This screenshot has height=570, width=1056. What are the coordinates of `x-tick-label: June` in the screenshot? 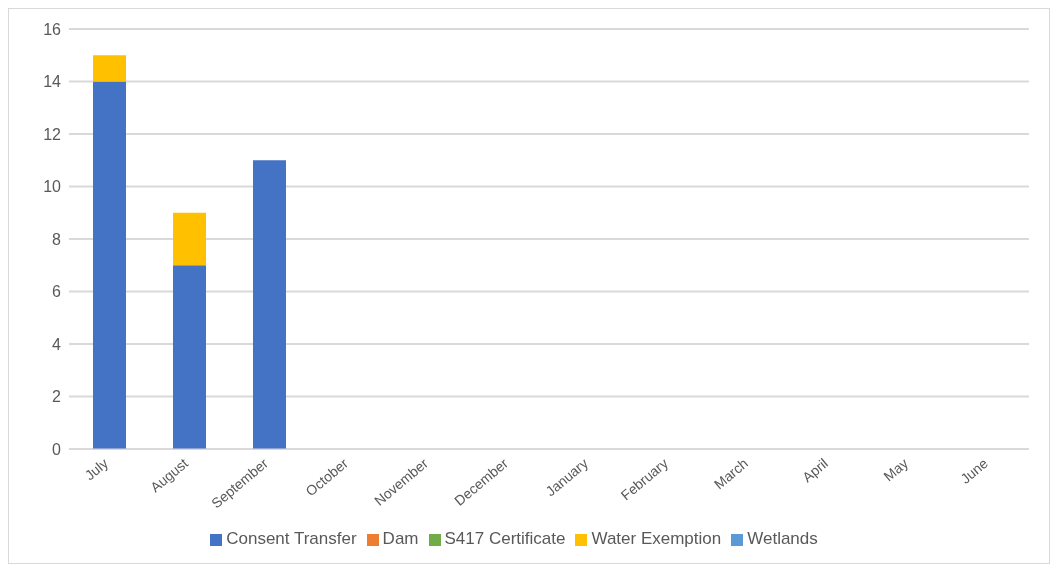 It's located at (974, 470).